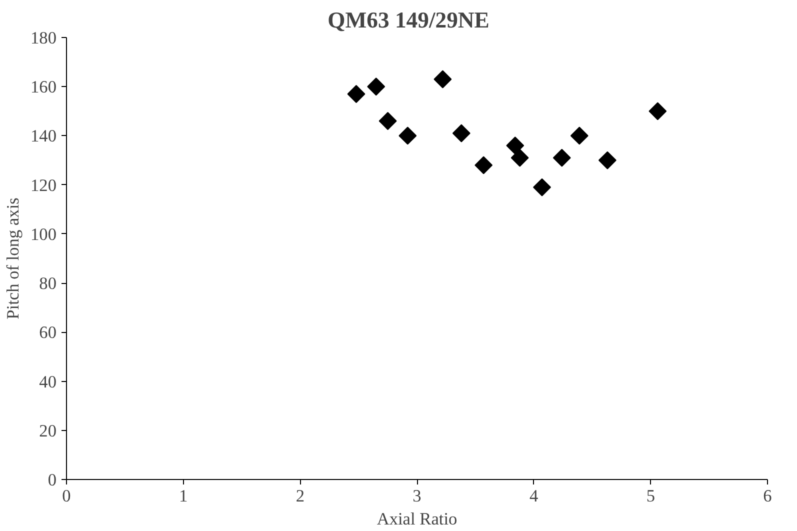 This screenshot has height=531, width=797. Describe the element at coordinates (183, 496) in the screenshot. I see `x-tick-label: 1` at that location.